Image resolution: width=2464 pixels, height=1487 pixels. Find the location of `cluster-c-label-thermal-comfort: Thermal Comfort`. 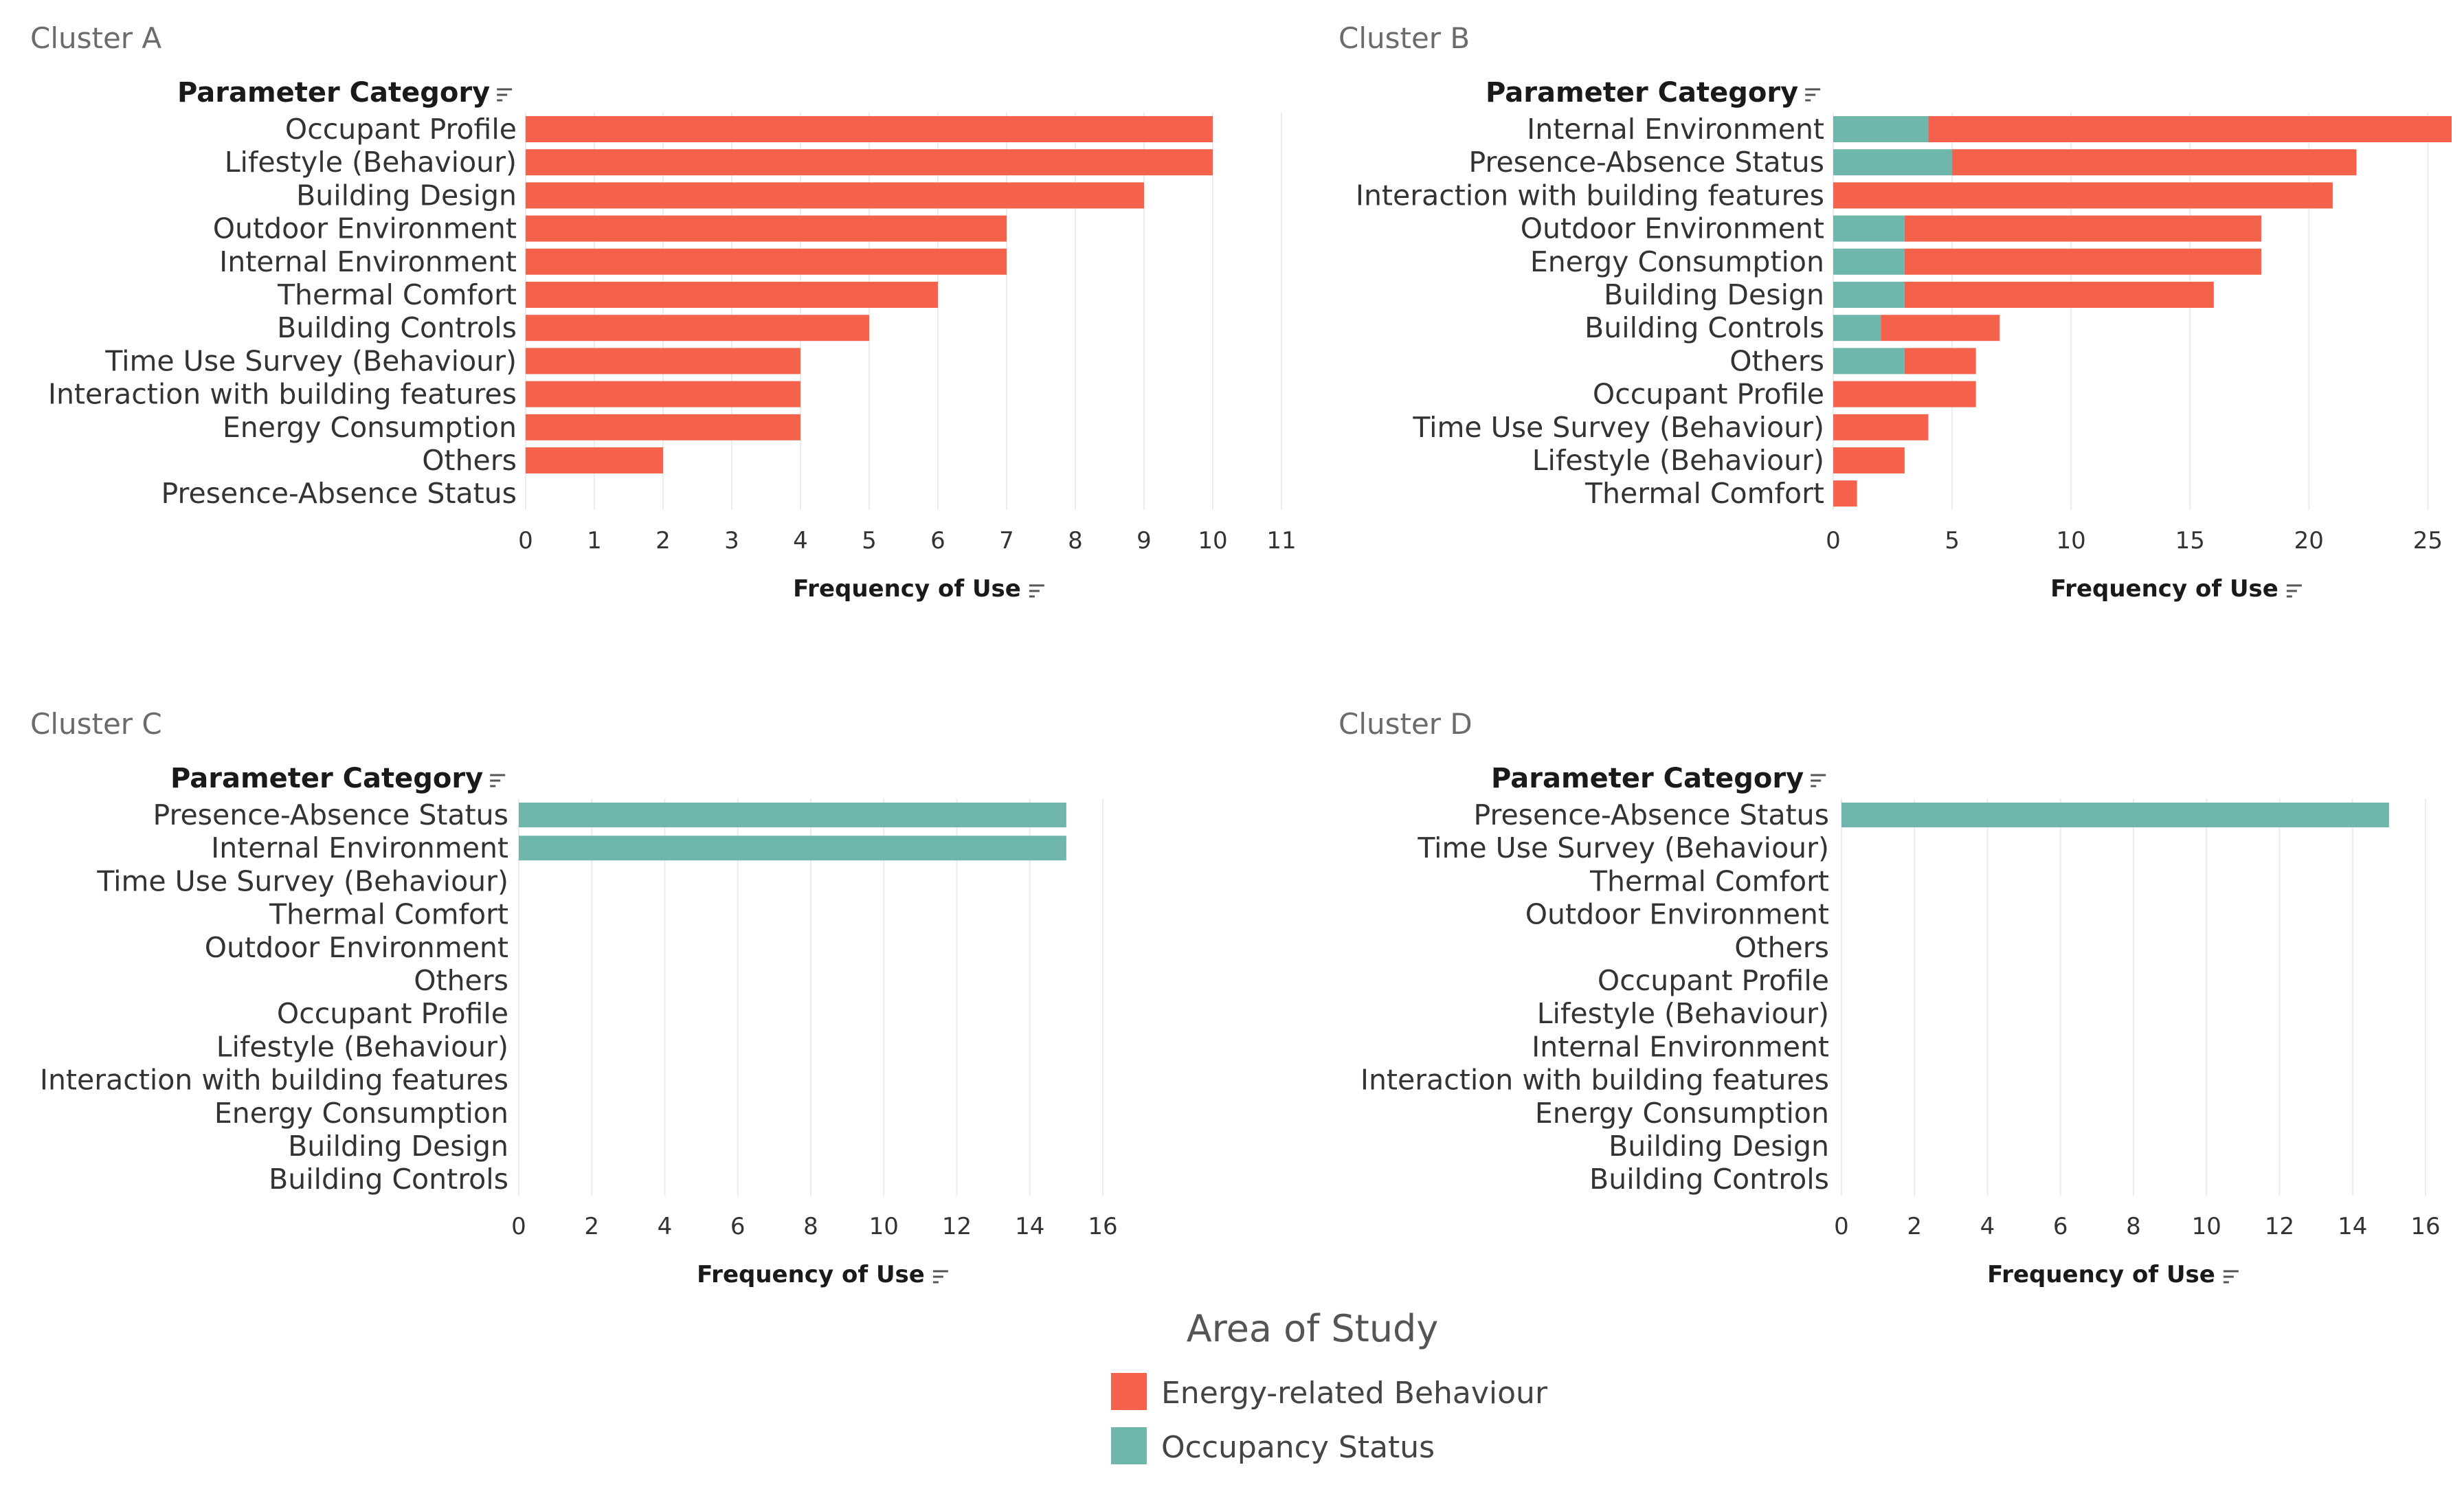

cluster-c-label-thermal-comfort: Thermal Comfort is located at coordinates (388, 914).